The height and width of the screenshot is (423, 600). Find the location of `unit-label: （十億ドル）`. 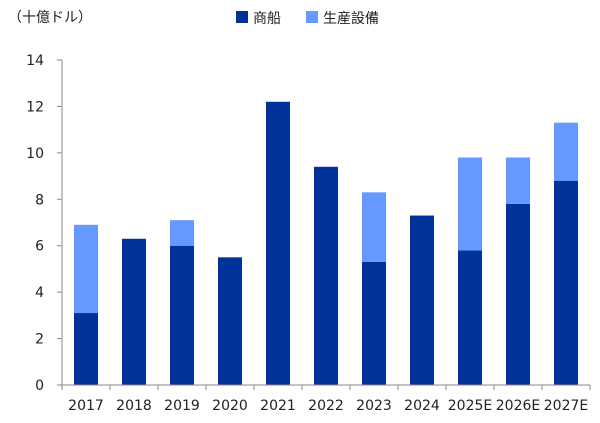

unit-label: （十億ドル） is located at coordinates (50, 18).